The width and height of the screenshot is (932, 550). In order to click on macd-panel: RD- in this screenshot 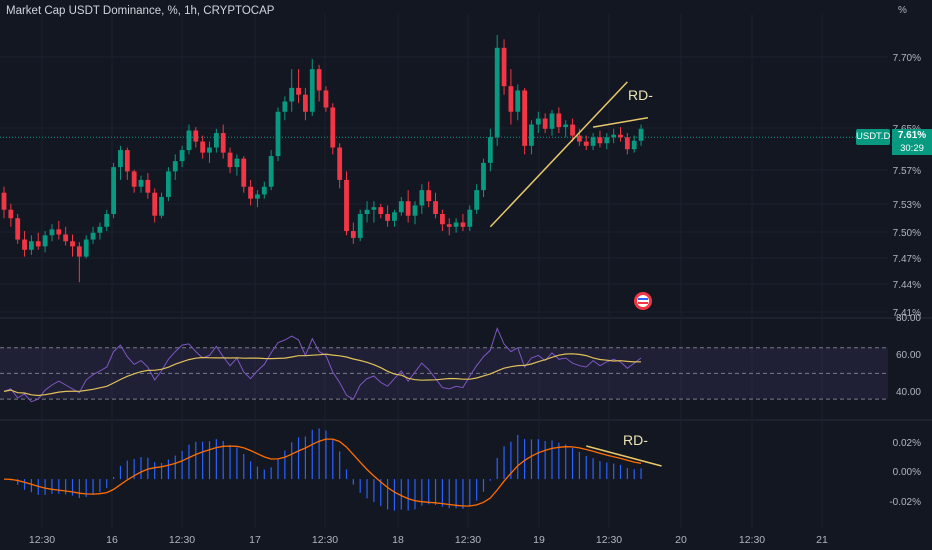, I will do `click(332, 469)`.